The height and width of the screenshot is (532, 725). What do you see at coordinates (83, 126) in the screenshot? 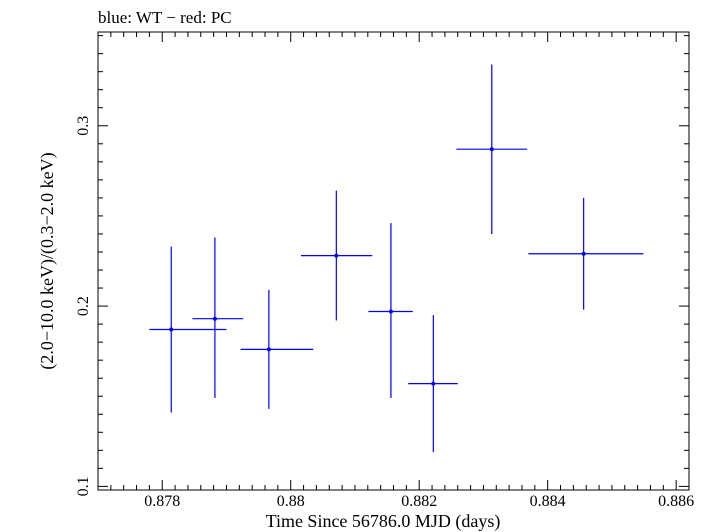
I see `y-tick-label: 0.3` at bounding box center [83, 126].